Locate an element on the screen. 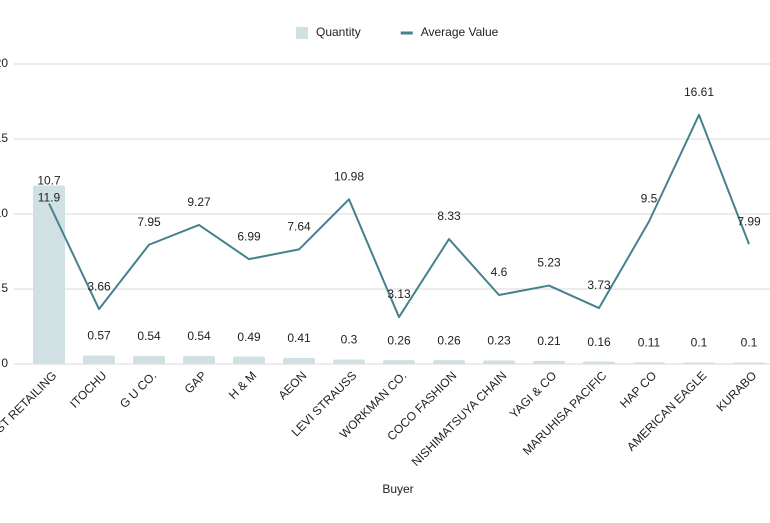 This screenshot has width=770, height=523. x-tick-label: HAP CO is located at coordinates (638, 389).